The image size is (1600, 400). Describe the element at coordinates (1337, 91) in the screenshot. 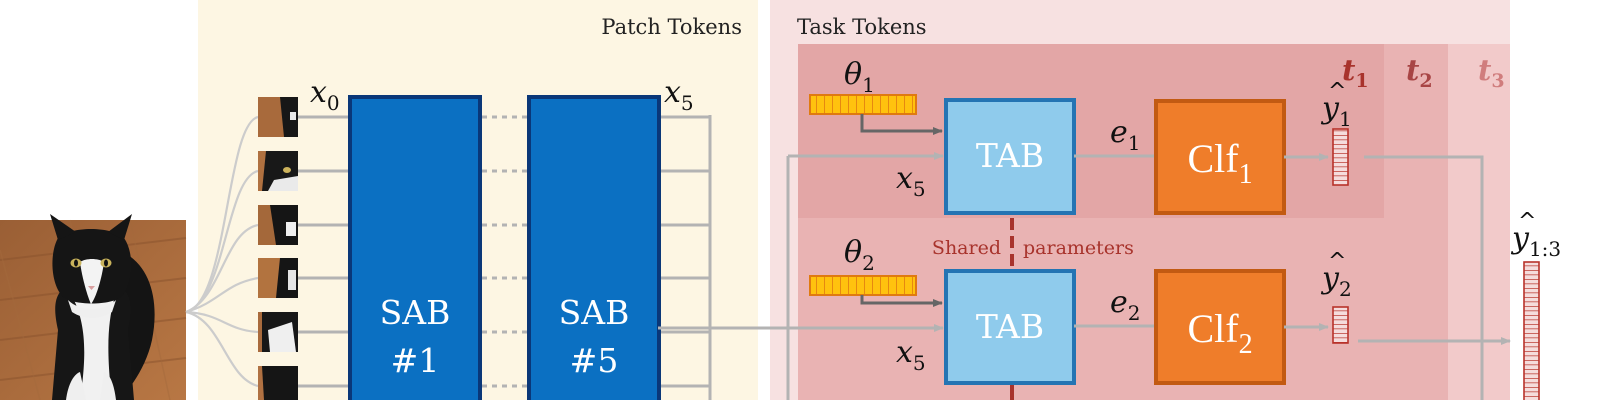

I see `y1-hat-caret: ^` at that location.